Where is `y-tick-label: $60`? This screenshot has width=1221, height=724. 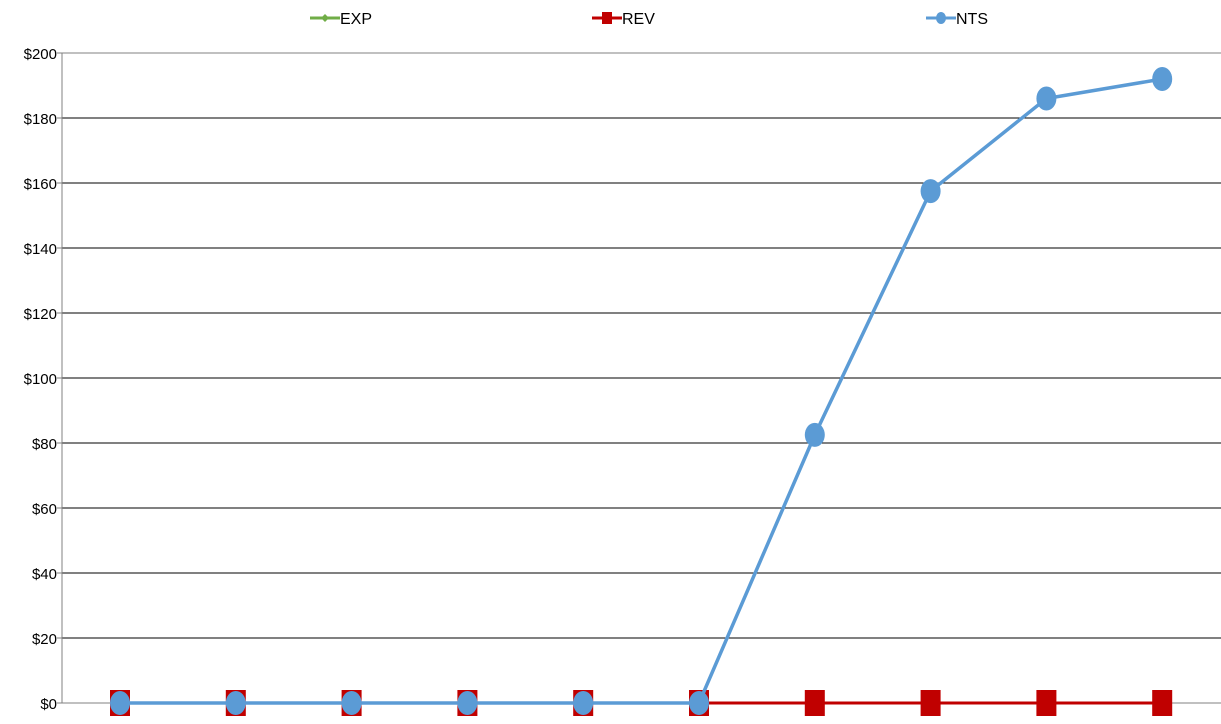 y-tick-label: $60 is located at coordinates (44, 509).